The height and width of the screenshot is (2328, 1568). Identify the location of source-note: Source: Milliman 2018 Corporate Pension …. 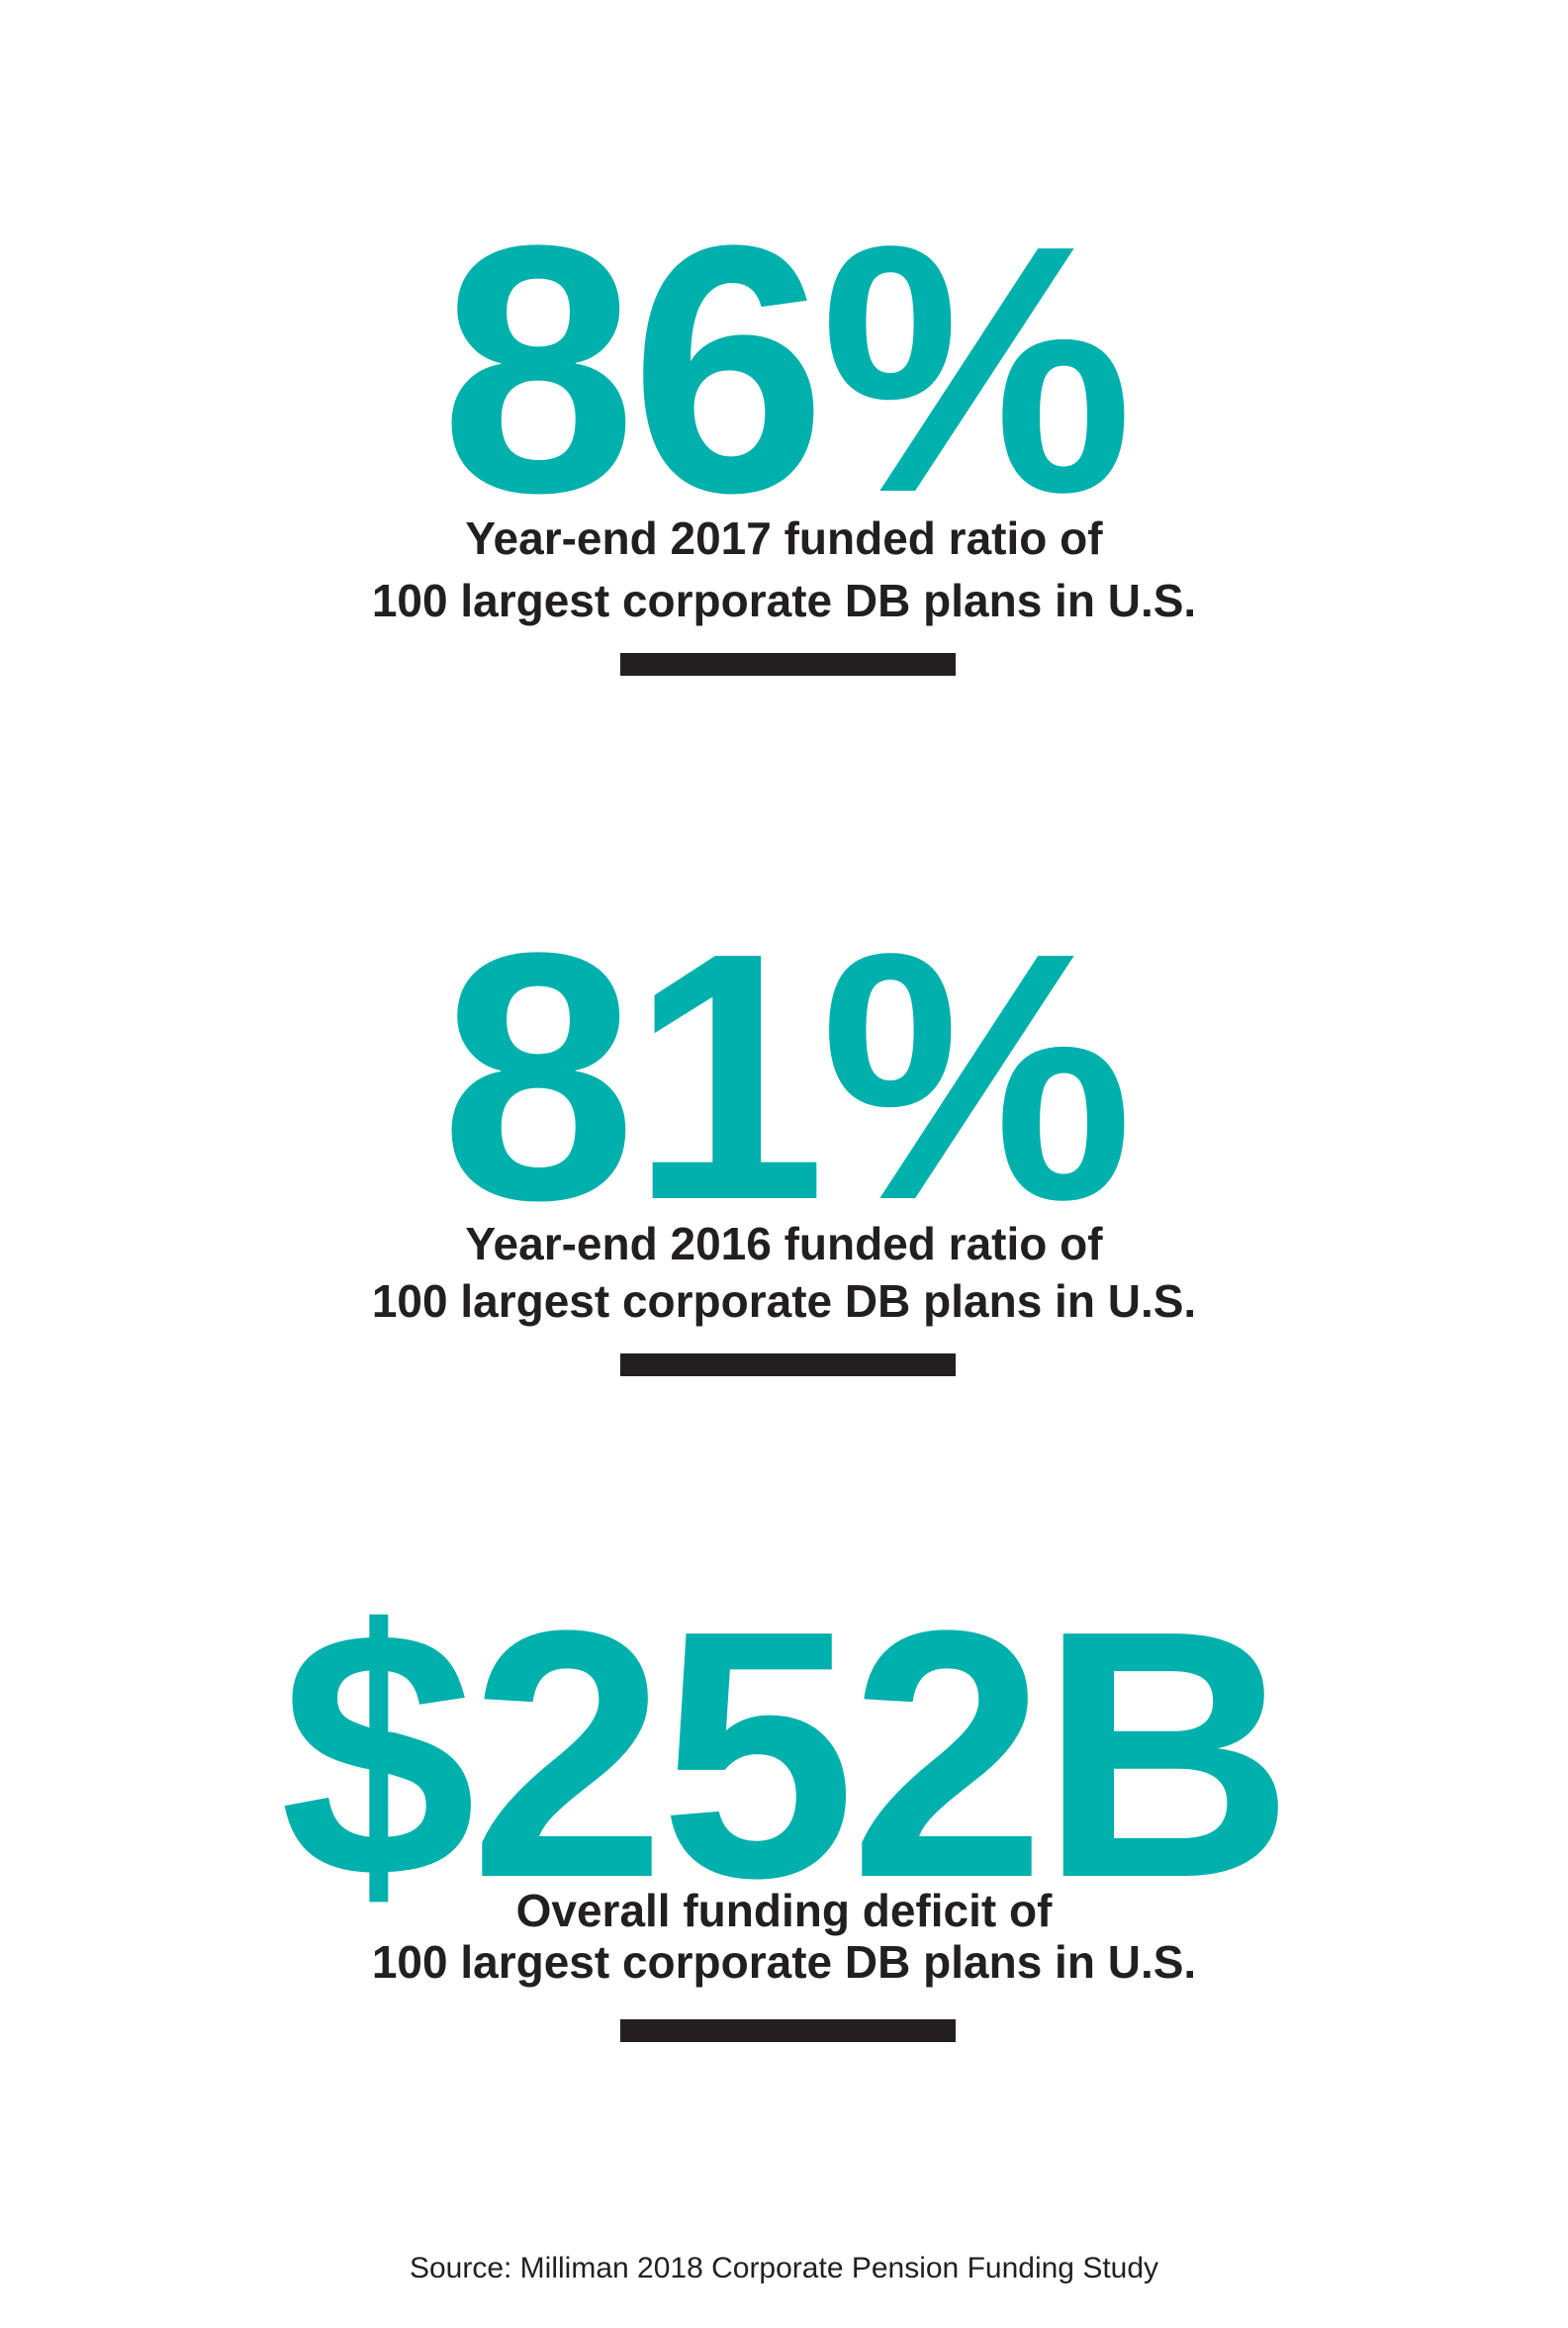
(784, 2268).